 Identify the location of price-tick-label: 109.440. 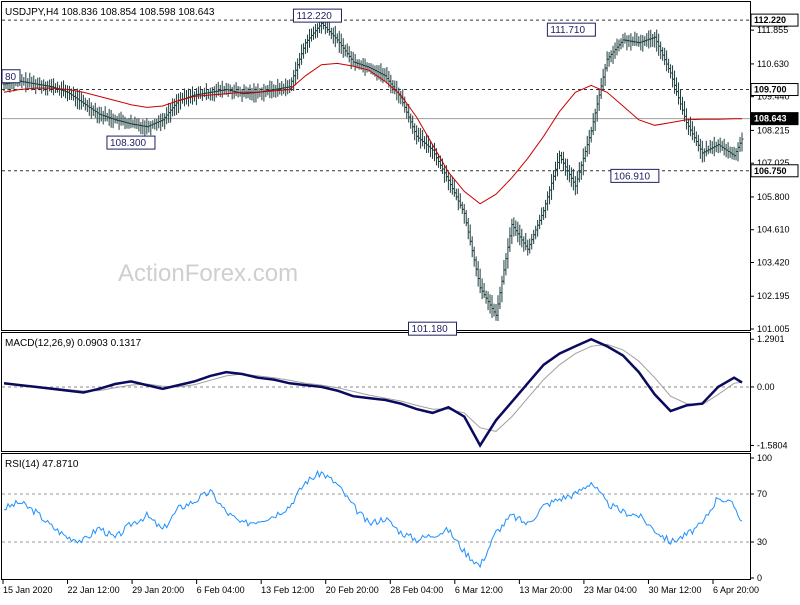
(773, 97).